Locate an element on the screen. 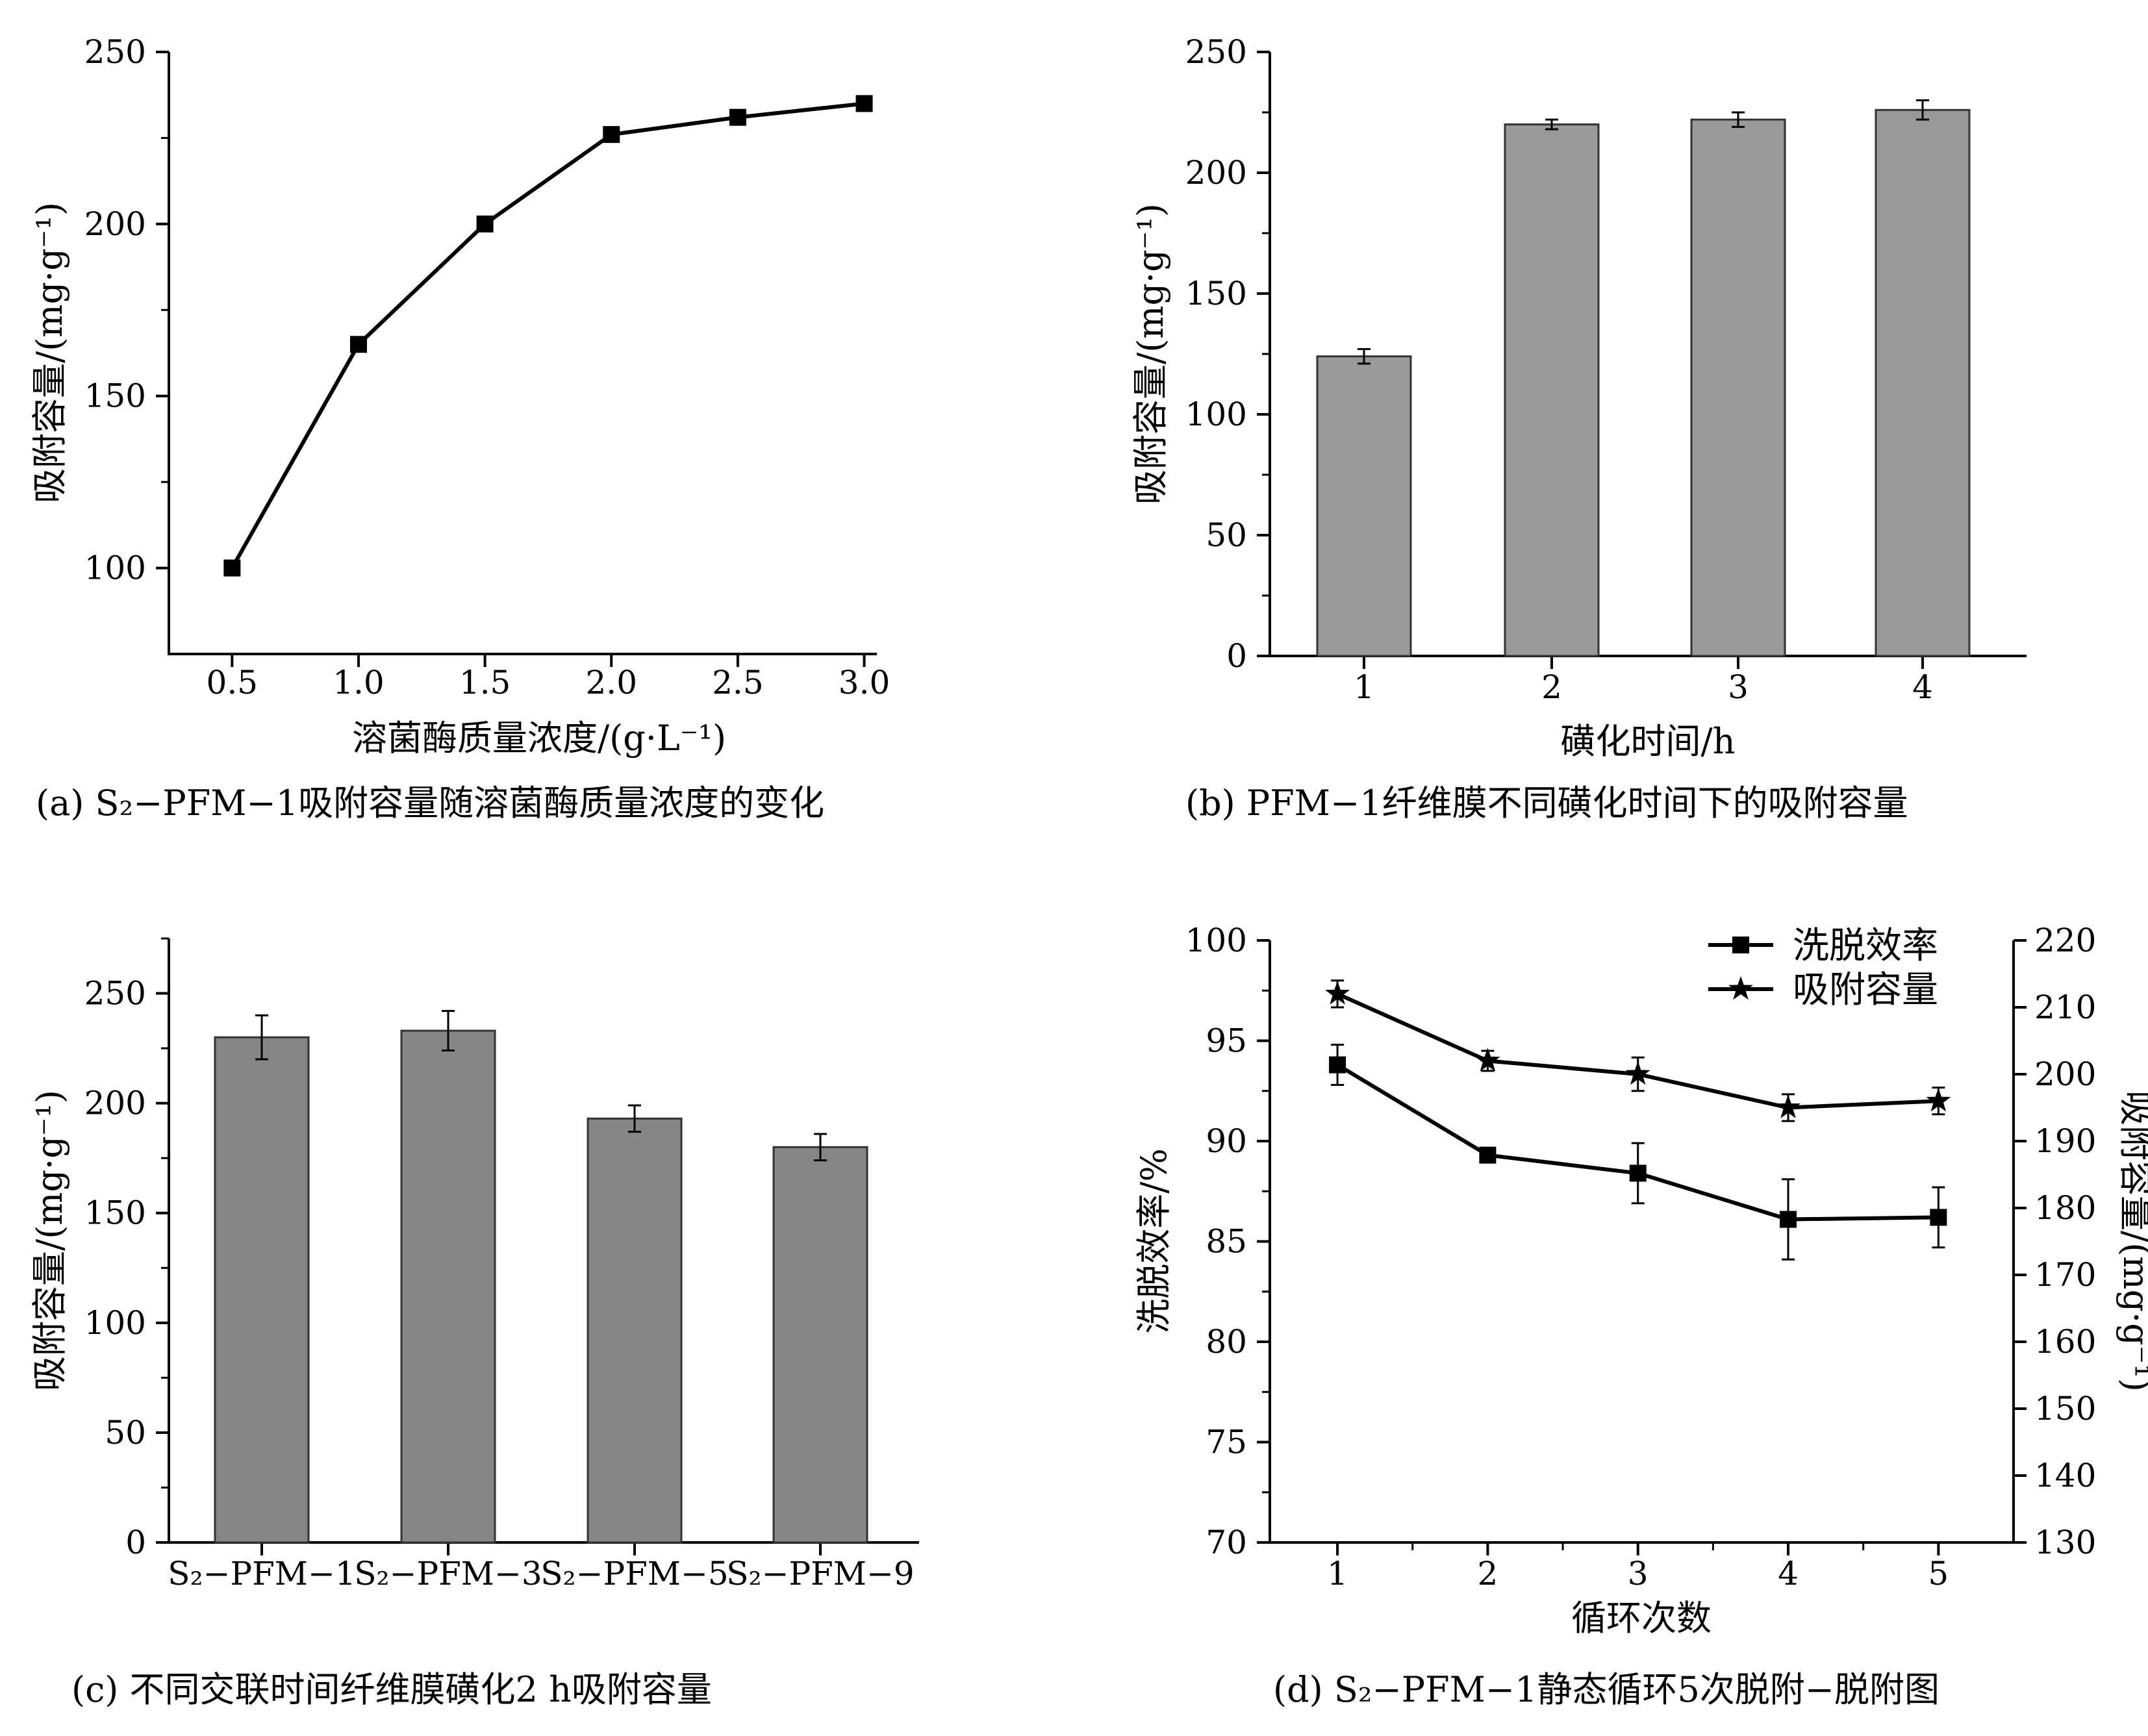 This screenshot has height=1736, width=2148. b-ytick-label-5: 250 is located at coordinates (1216, 52).